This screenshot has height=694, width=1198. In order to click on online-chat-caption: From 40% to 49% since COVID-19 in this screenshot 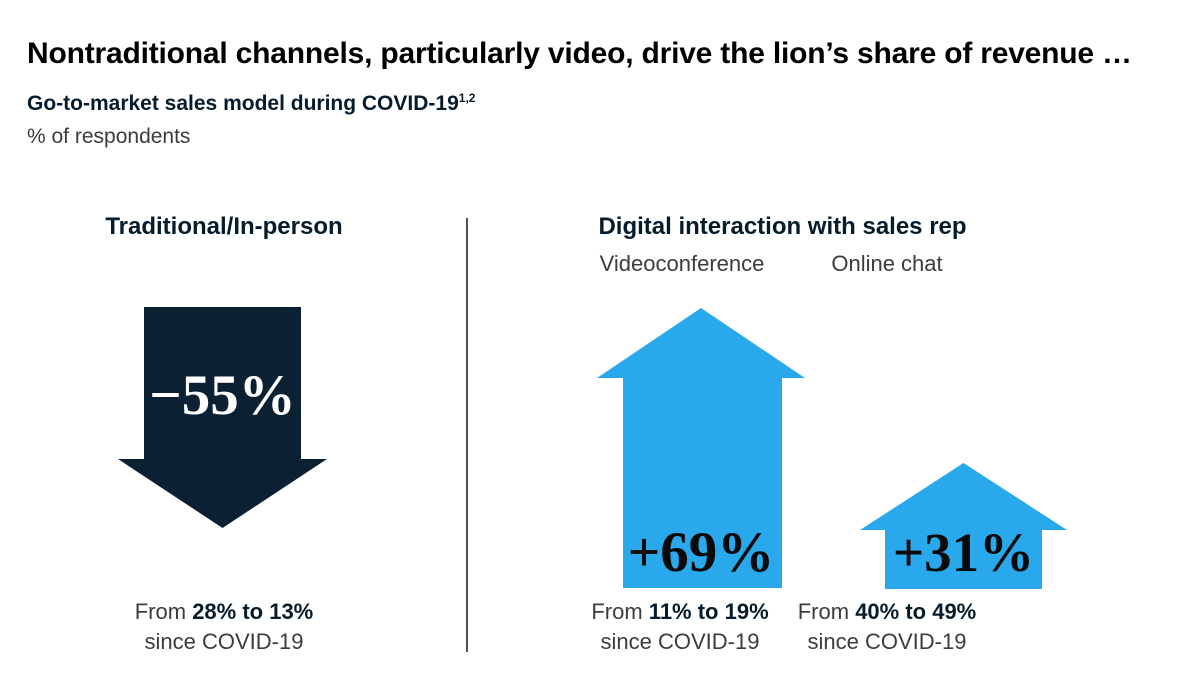, I will do `click(887, 627)`.